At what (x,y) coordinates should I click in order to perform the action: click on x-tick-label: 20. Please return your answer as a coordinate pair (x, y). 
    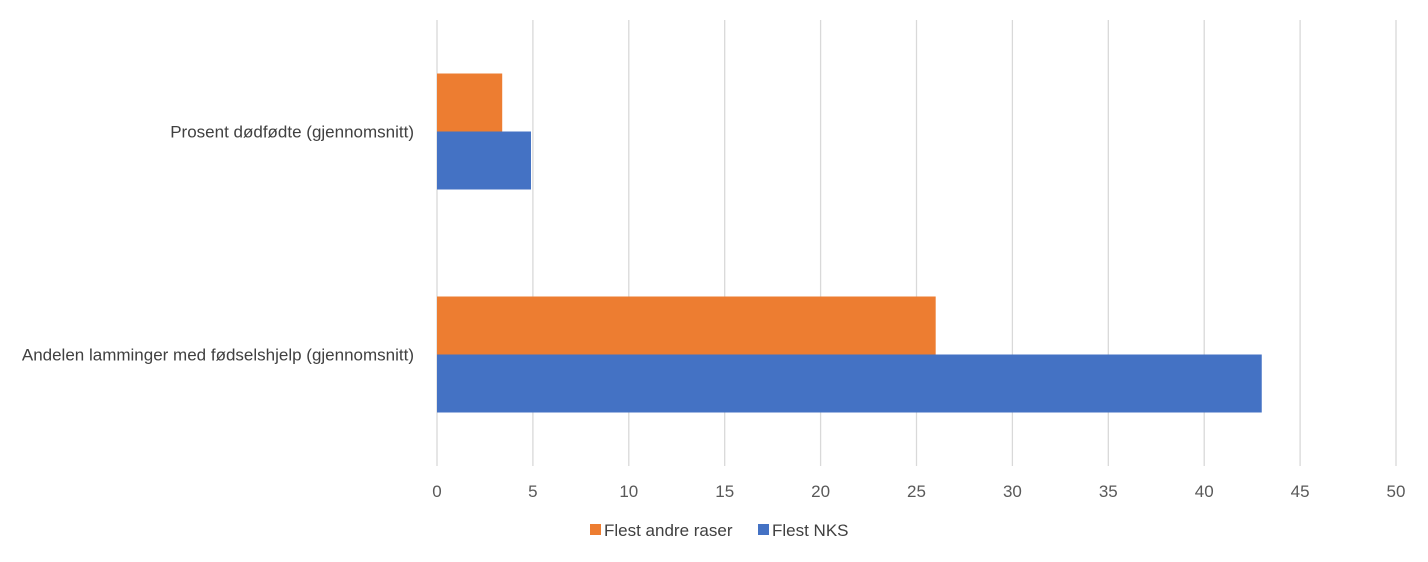
    Looking at the image, I should click on (820, 491).